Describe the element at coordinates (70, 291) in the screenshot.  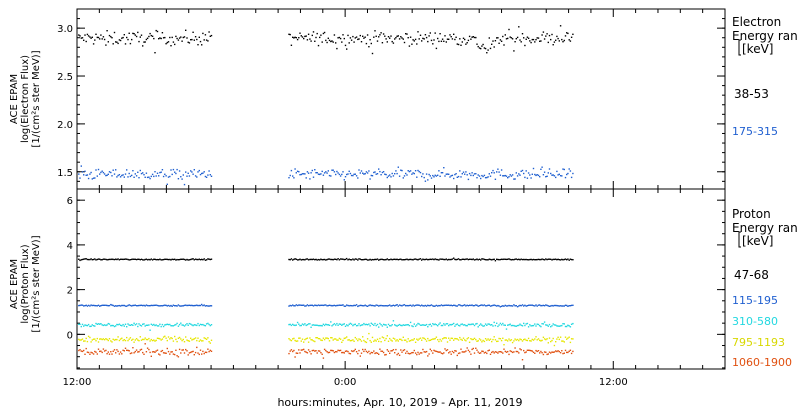
I see `proton-y-tick-label: 2` at that location.